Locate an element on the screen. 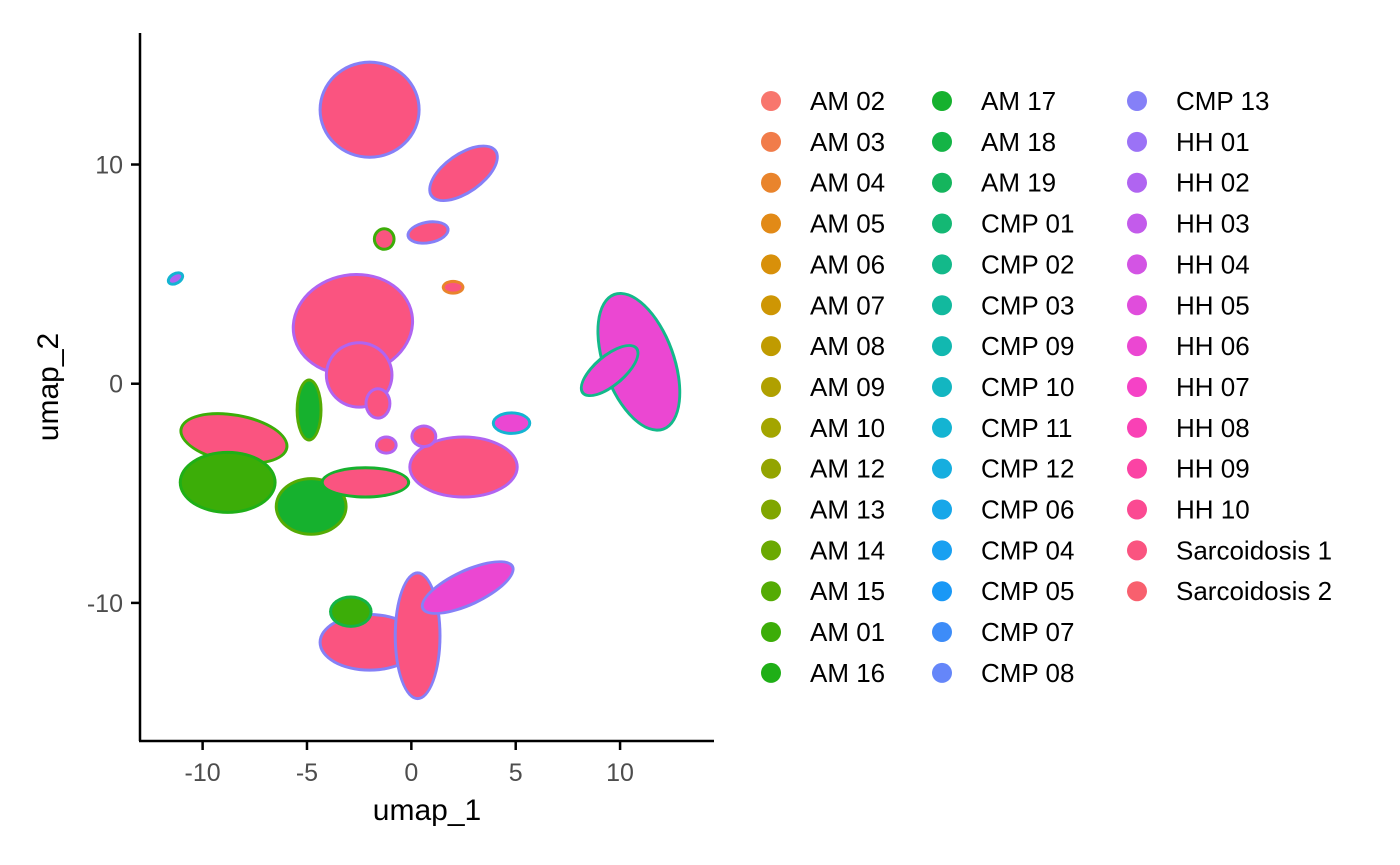 The height and width of the screenshot is (865, 1400). x-axis-ticks: -10 -5 0 5 10 is located at coordinates (409, 764).